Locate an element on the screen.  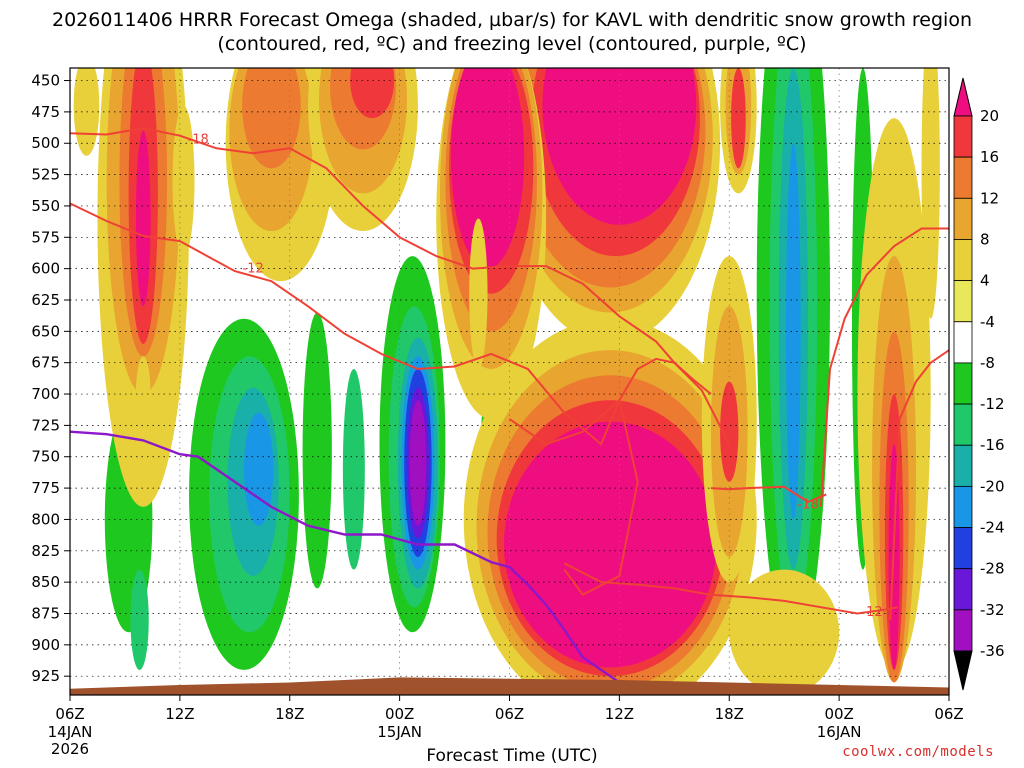
y-tick-label-5: 575 is located at coordinates (45, 237).